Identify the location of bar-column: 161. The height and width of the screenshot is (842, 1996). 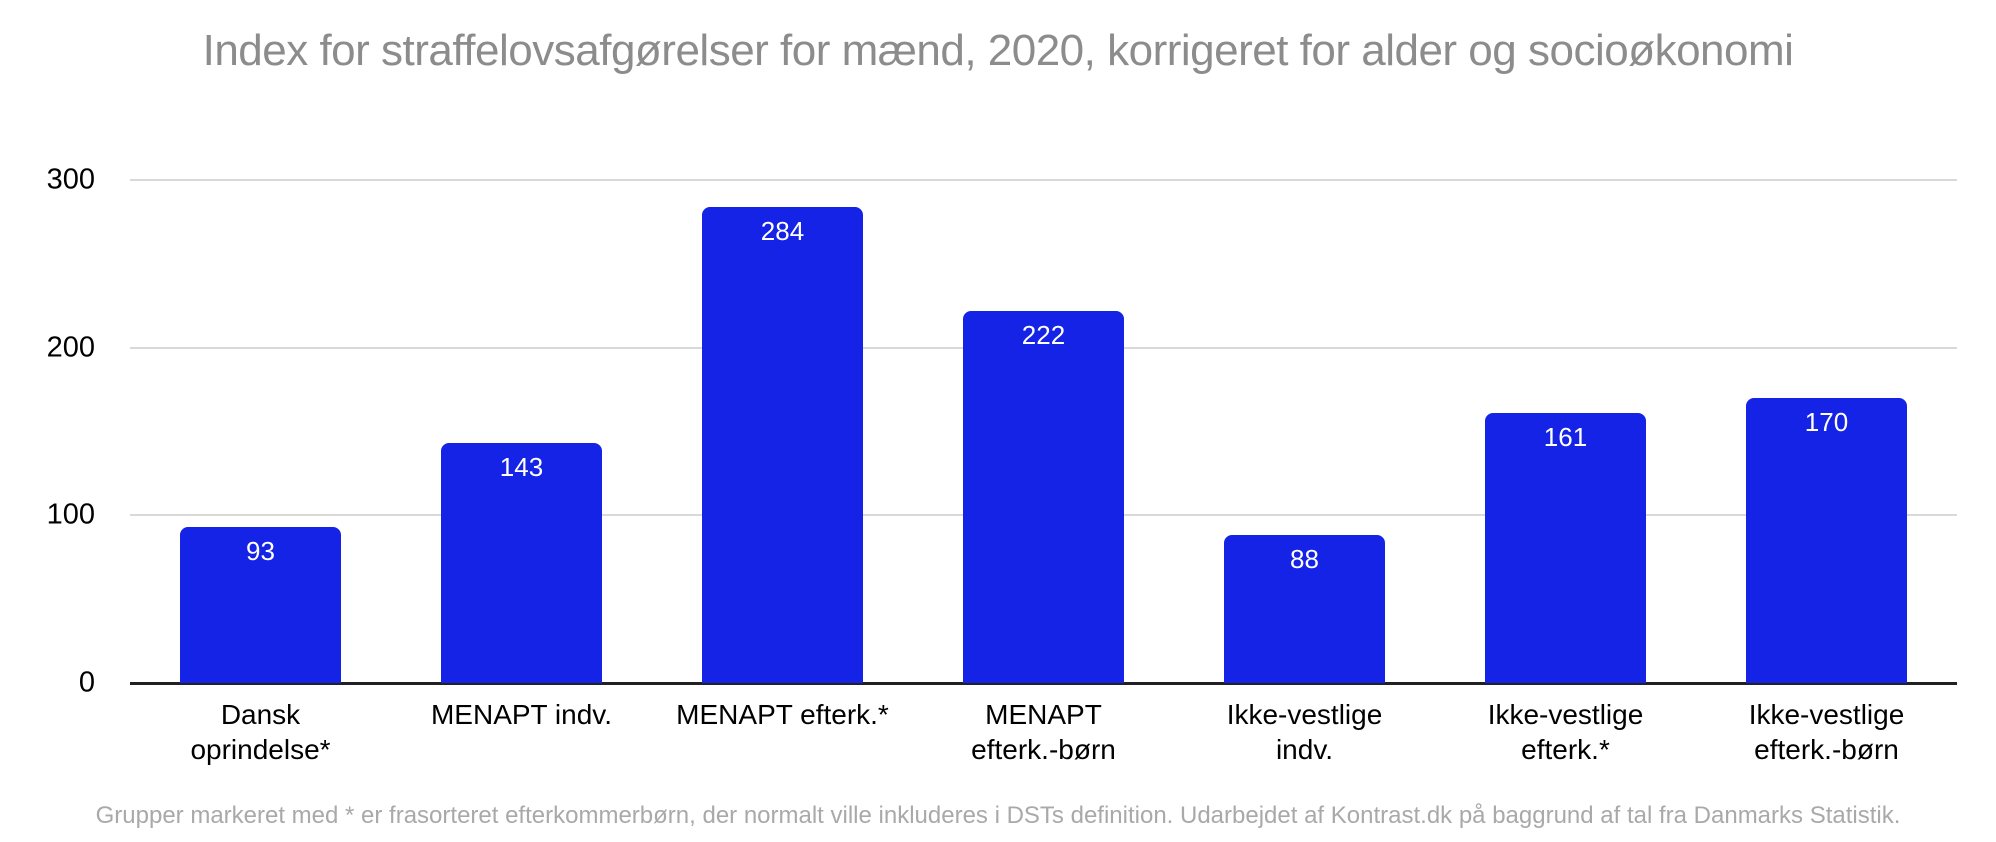
(1565, 431).